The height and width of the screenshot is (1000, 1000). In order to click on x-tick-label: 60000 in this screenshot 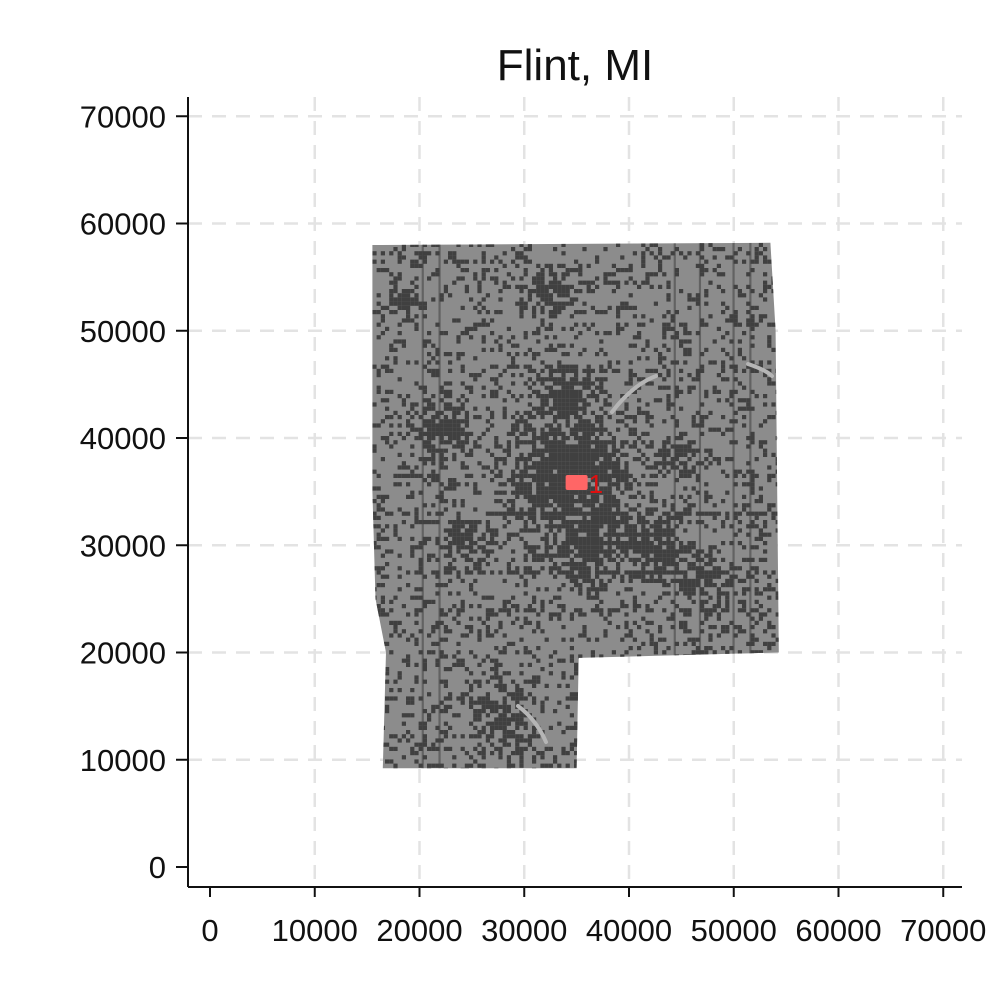, I will do `click(838, 930)`.